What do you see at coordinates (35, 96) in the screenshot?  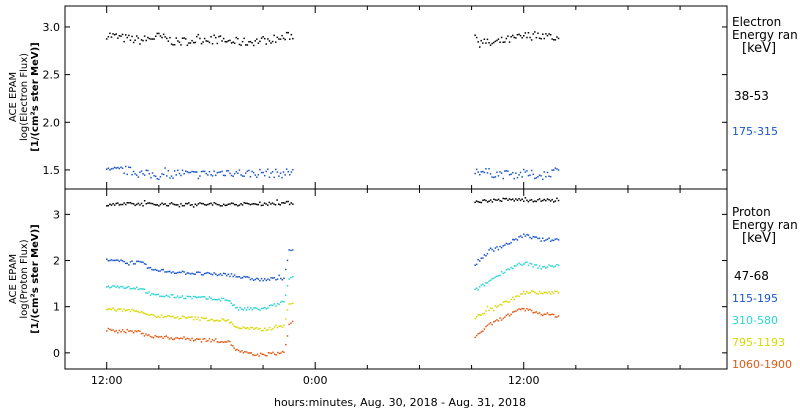 I see `electron-ylabel-line-3: [1/(cm²s ster MeV)]` at bounding box center [35, 96].